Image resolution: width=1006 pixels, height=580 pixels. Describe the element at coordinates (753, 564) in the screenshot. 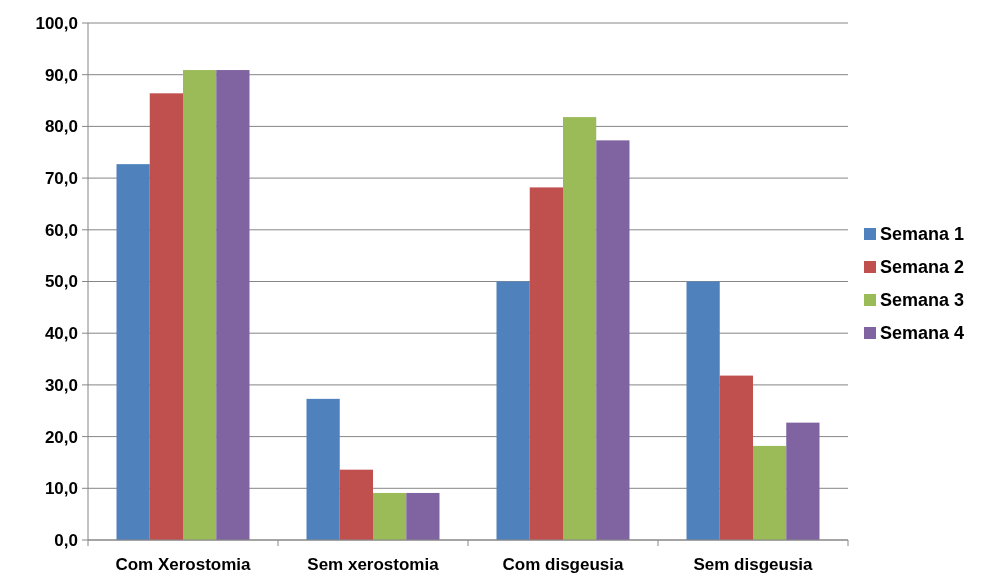

I see `x-tick-label: Sem disgeusia` at that location.